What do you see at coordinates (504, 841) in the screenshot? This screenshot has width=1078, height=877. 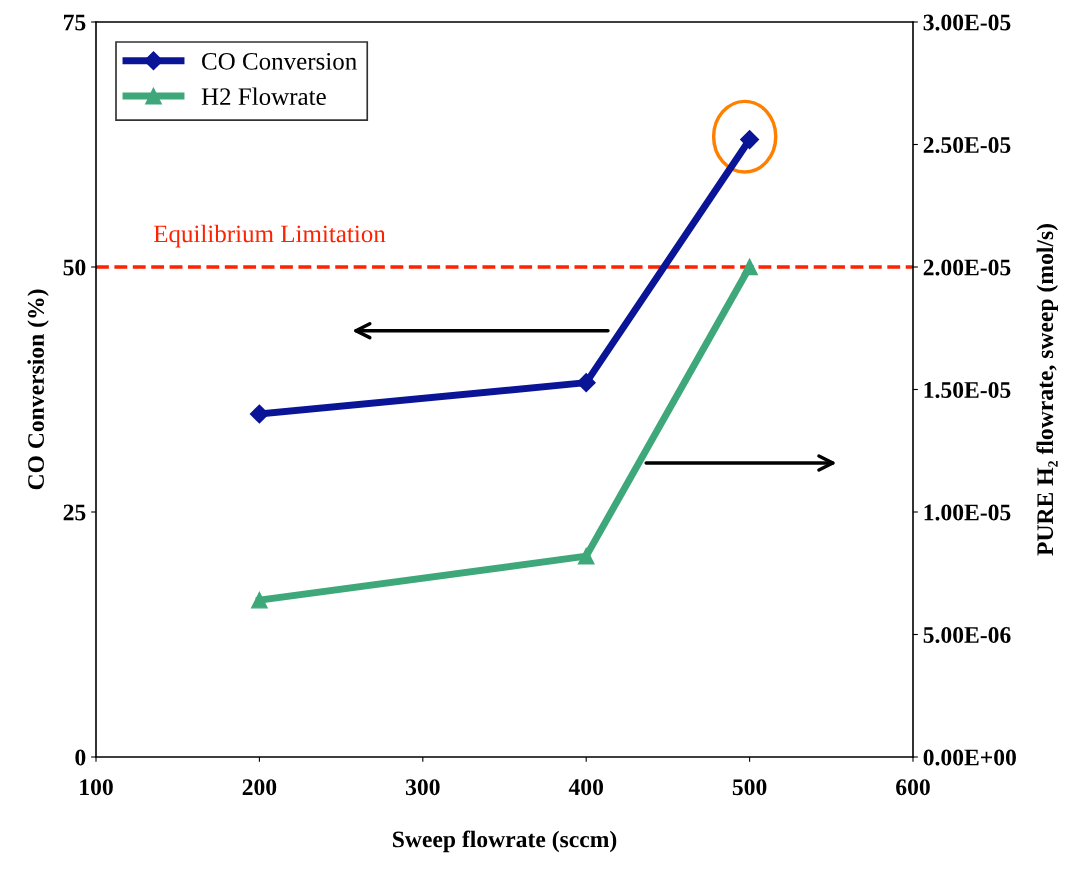 I see `x-axis-title: Sweep flowrate (sccm)` at bounding box center [504, 841].